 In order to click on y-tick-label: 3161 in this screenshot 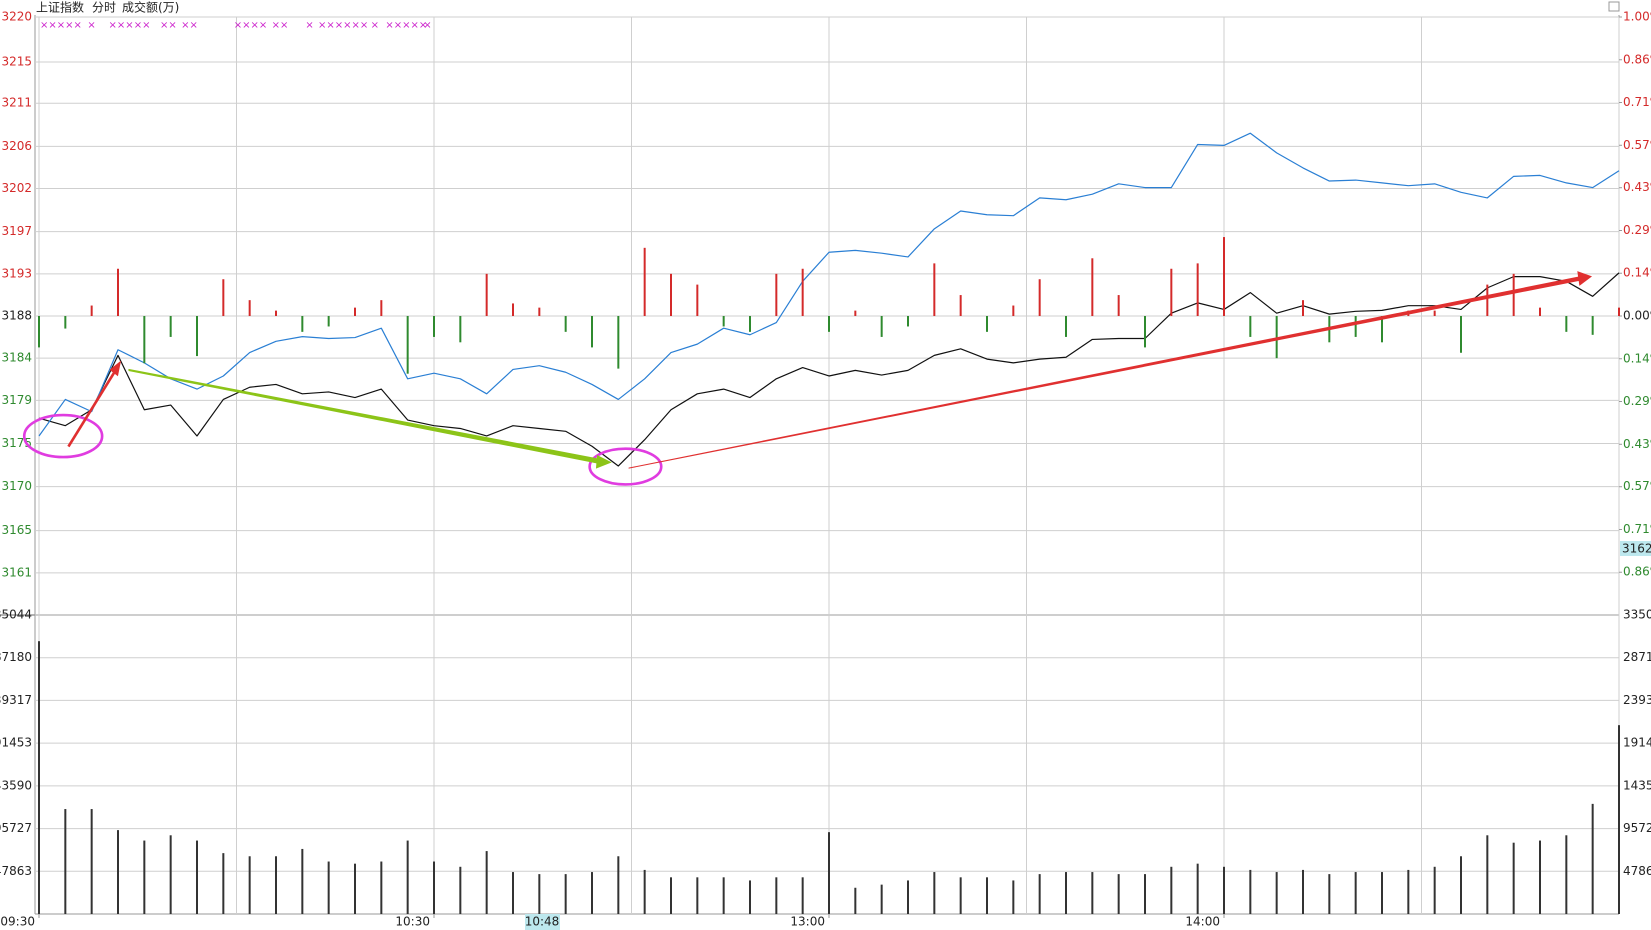, I will do `click(16, 572)`.